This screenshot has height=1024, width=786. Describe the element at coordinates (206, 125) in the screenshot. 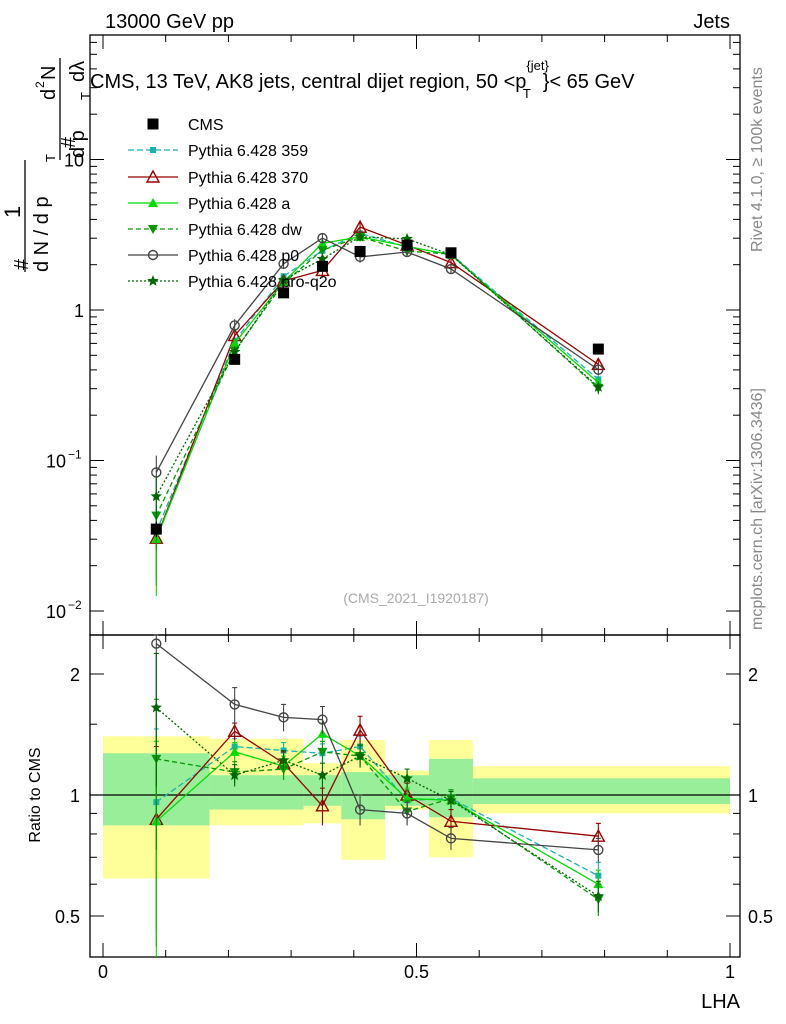

I see `legend-label-cms: CMS` at that location.